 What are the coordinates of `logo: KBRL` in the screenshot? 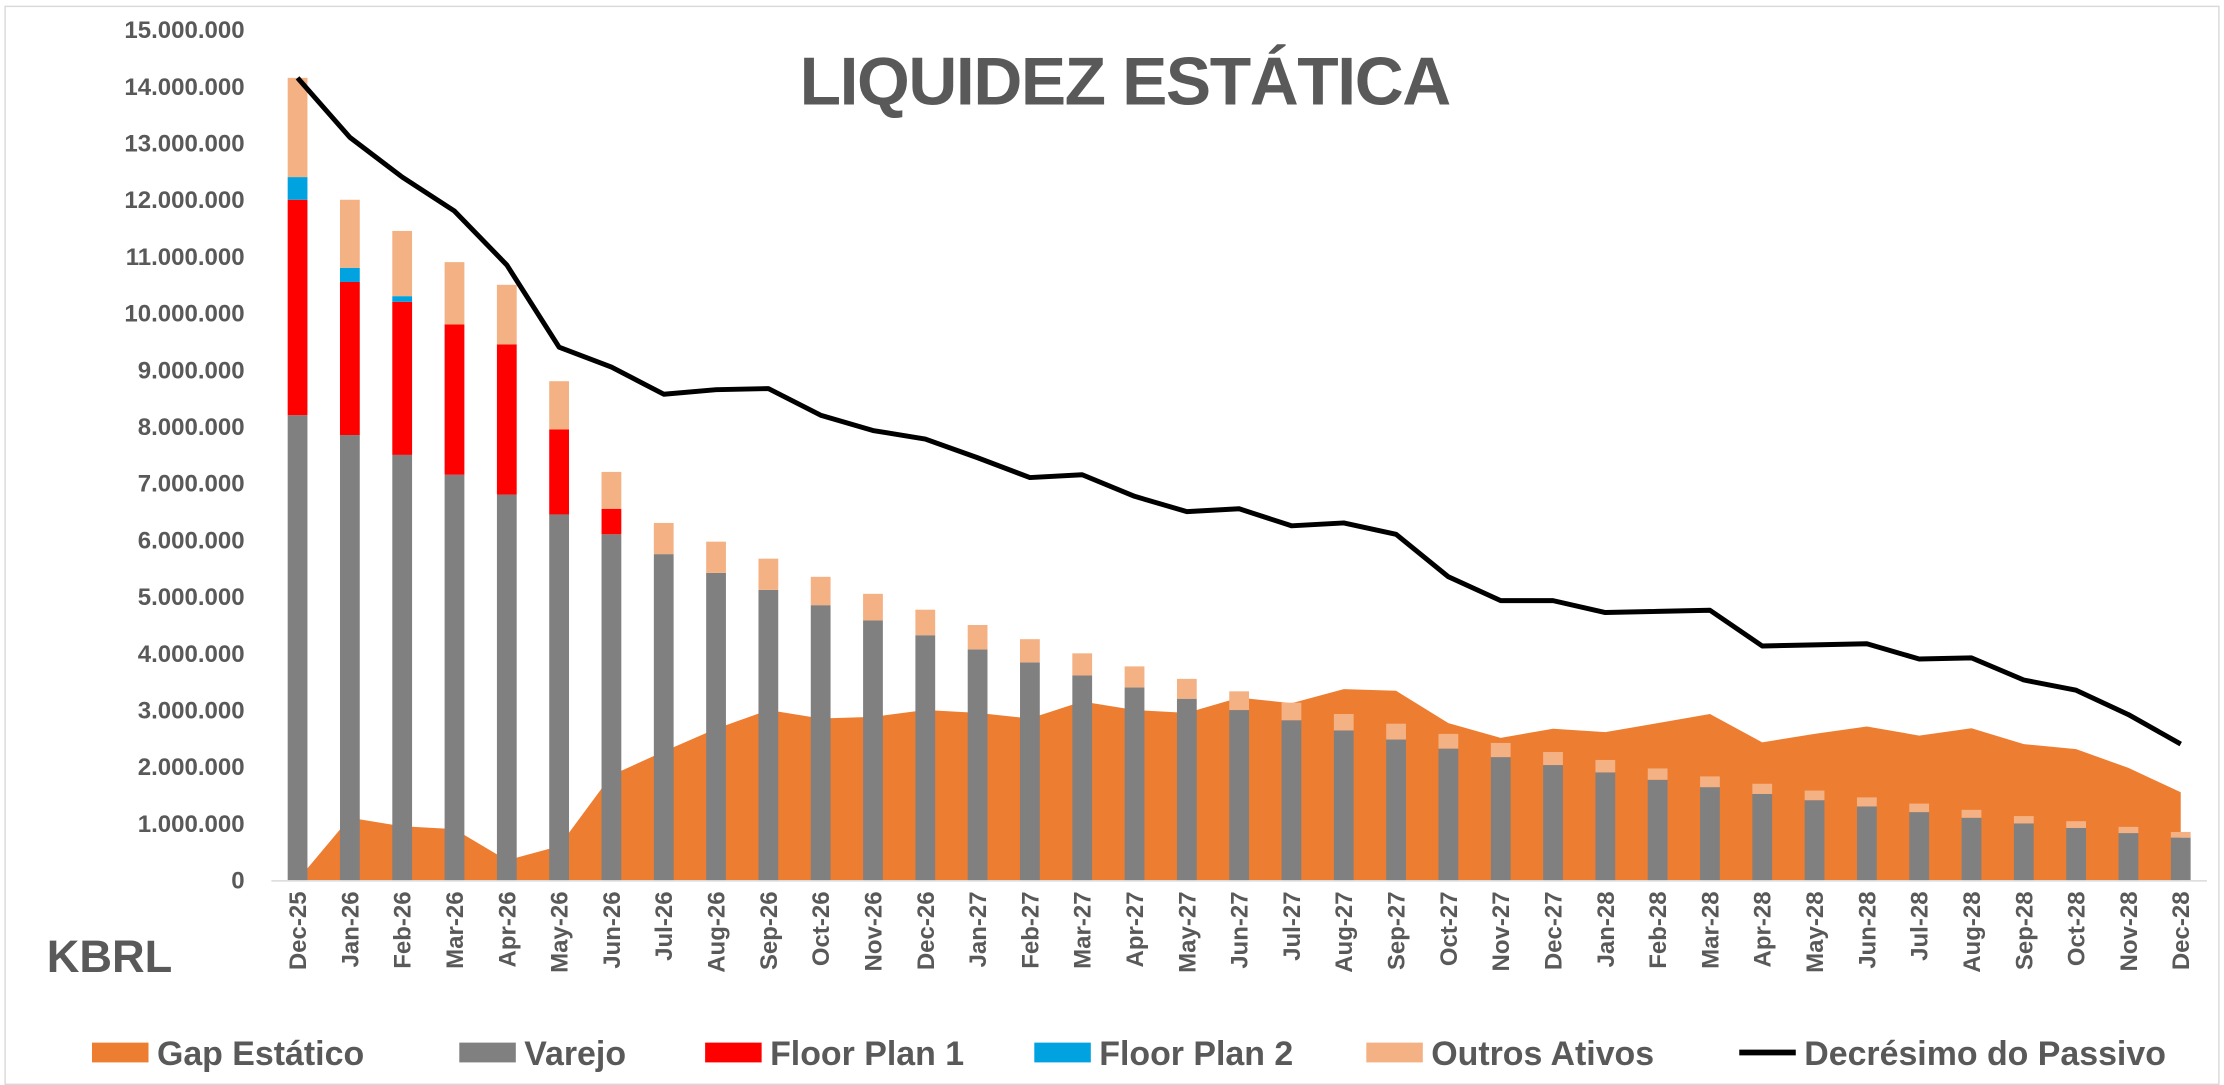 It's located at (110, 956).